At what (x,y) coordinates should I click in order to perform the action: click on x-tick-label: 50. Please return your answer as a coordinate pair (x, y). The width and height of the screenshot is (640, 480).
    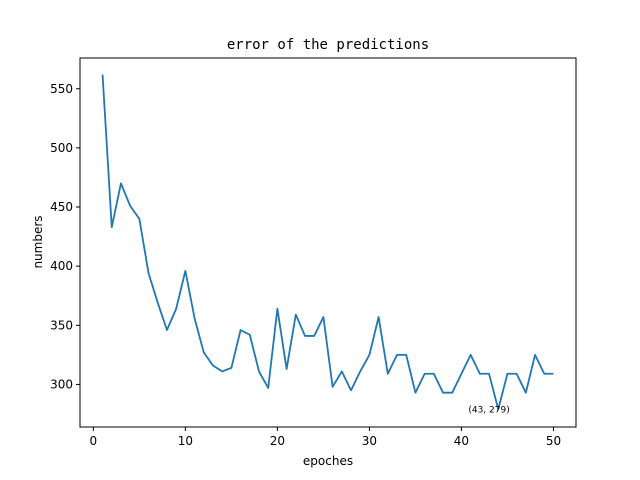
    Looking at the image, I should click on (553, 441).